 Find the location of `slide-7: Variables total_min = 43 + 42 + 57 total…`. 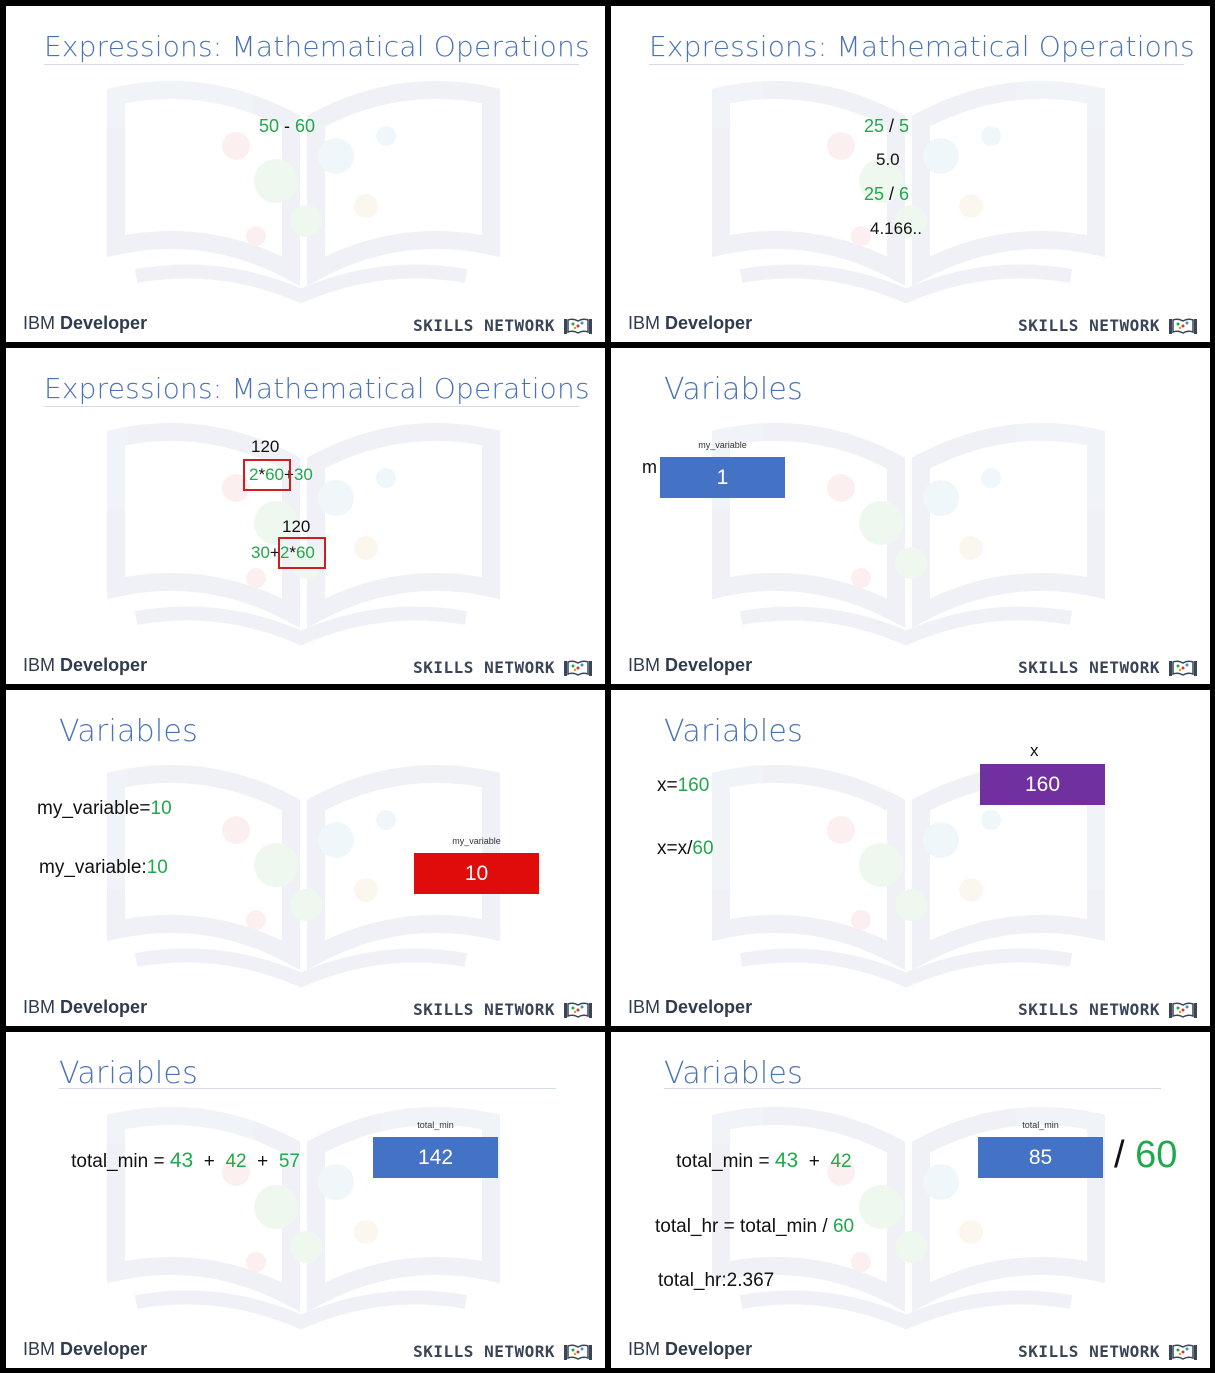

slide-7: Variables total_min = 43 + 42 + 57 total… is located at coordinates (305, 1200).